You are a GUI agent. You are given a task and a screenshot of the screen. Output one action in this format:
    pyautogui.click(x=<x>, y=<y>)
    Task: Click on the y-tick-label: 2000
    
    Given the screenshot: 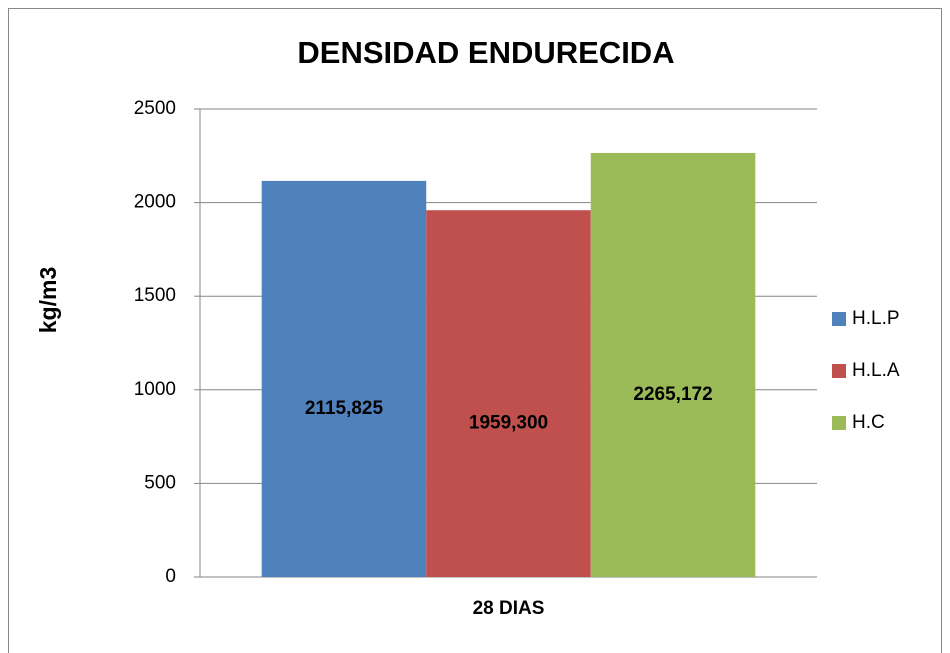 What is the action you would take?
    pyautogui.click(x=155, y=202)
    